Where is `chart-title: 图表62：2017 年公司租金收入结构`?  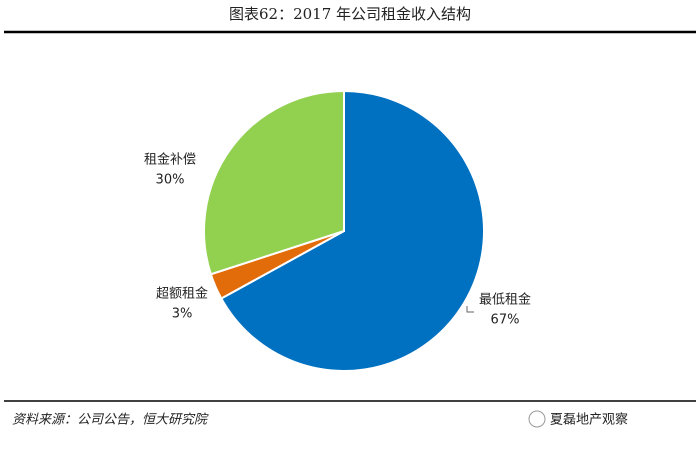
chart-title: 图表62：2017 年公司租金收入结构 is located at coordinates (350, 14).